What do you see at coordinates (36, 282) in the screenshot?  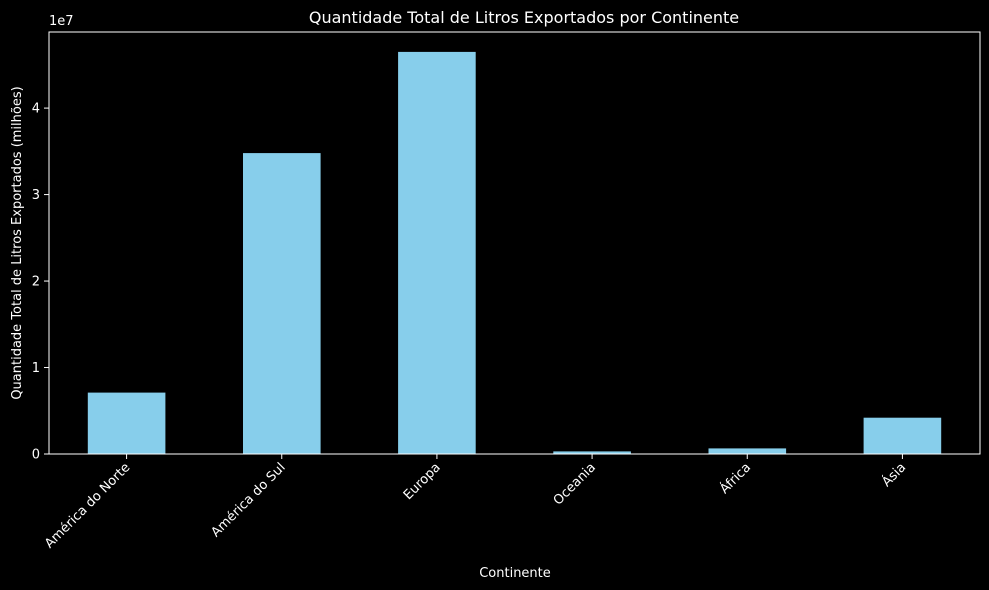 I see `y-tick-label: 2` at bounding box center [36, 282].